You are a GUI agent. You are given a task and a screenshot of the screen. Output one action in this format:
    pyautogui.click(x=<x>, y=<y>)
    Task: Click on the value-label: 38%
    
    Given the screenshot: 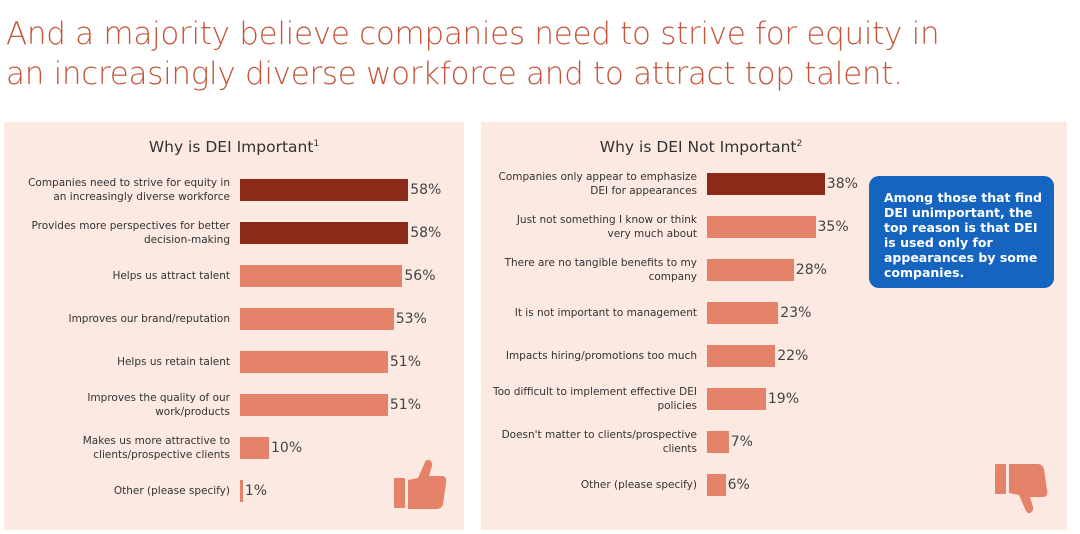 What is the action you would take?
    pyautogui.click(x=842, y=184)
    